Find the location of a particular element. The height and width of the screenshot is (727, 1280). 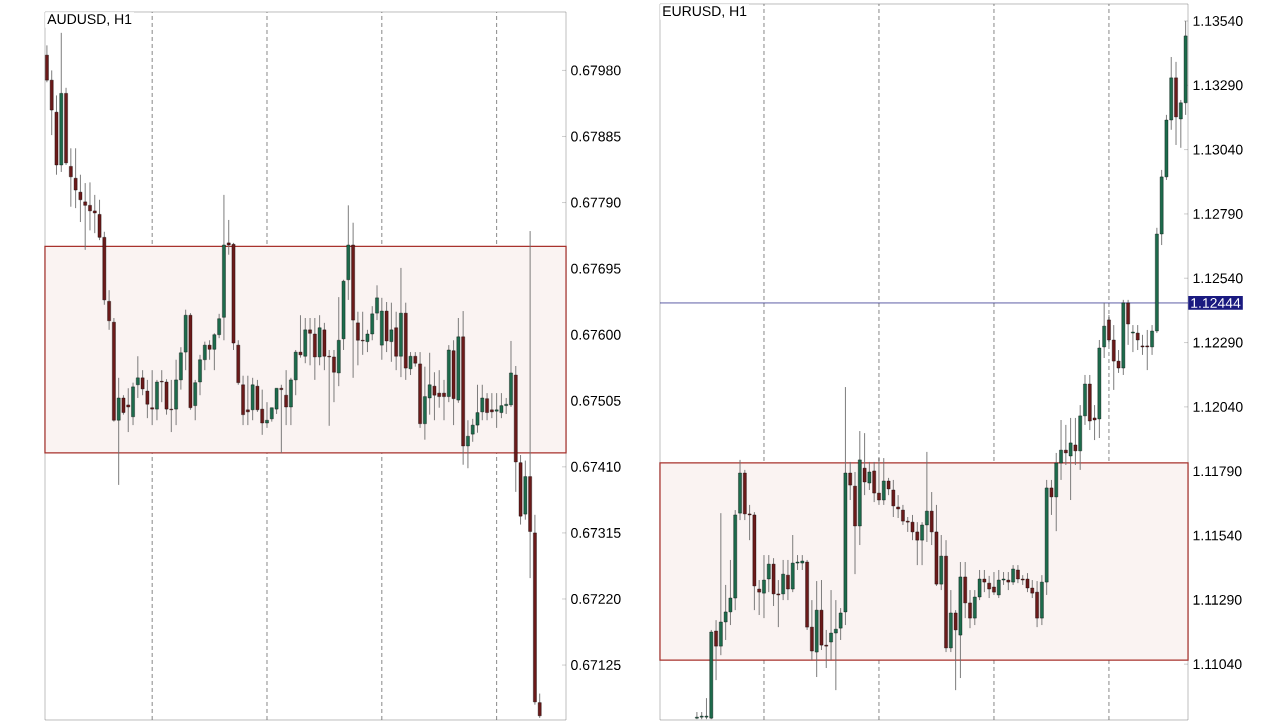

y-tick-label: 0.67790 is located at coordinates (596, 202).